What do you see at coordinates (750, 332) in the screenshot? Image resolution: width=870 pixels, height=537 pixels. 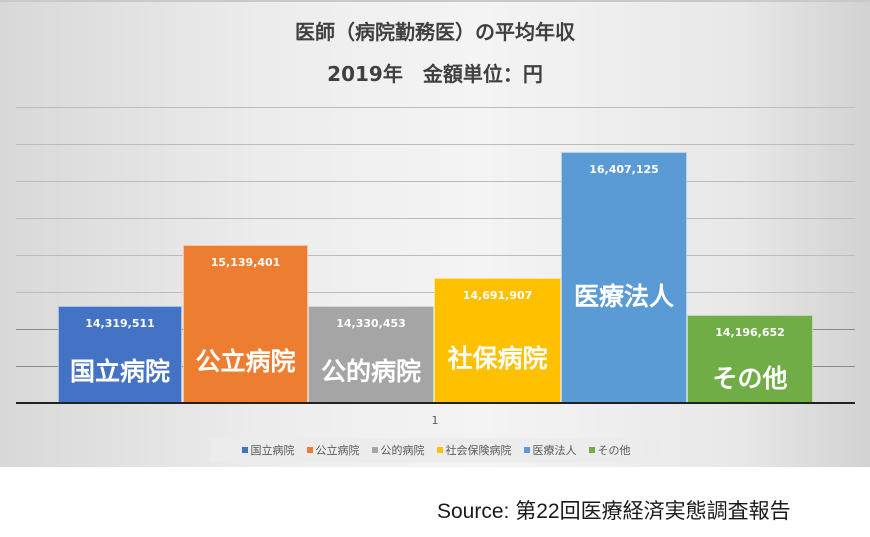 I see `data-label: 14,196,652` at bounding box center [750, 332].